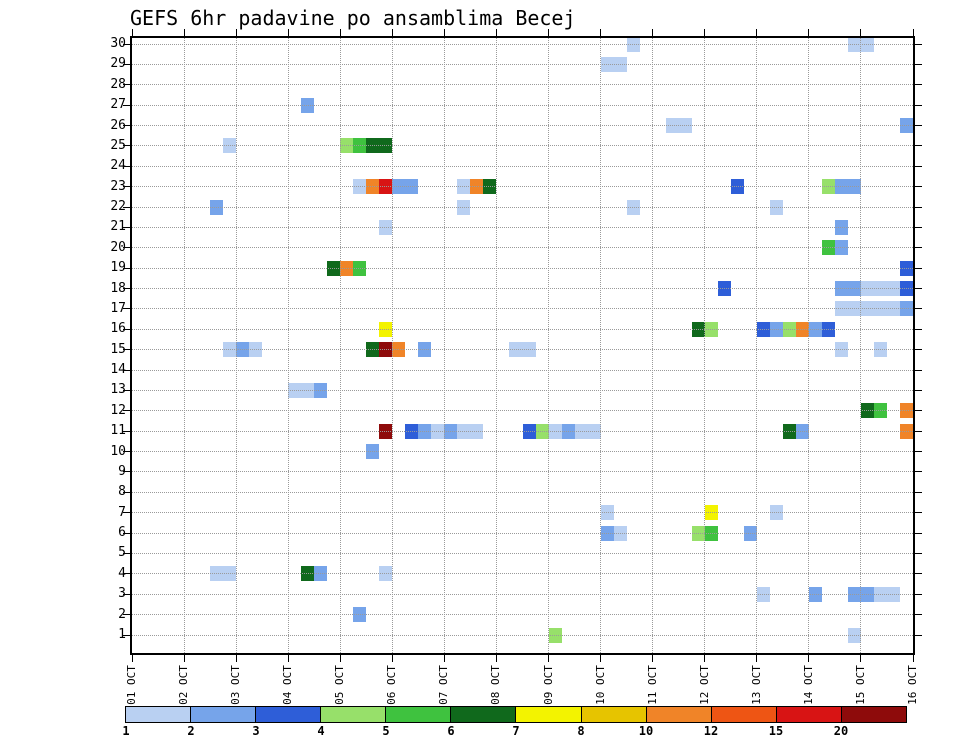 The height and width of the screenshot is (742, 960). I want to click on colorbar-tick-label: 20, so click(841, 731).